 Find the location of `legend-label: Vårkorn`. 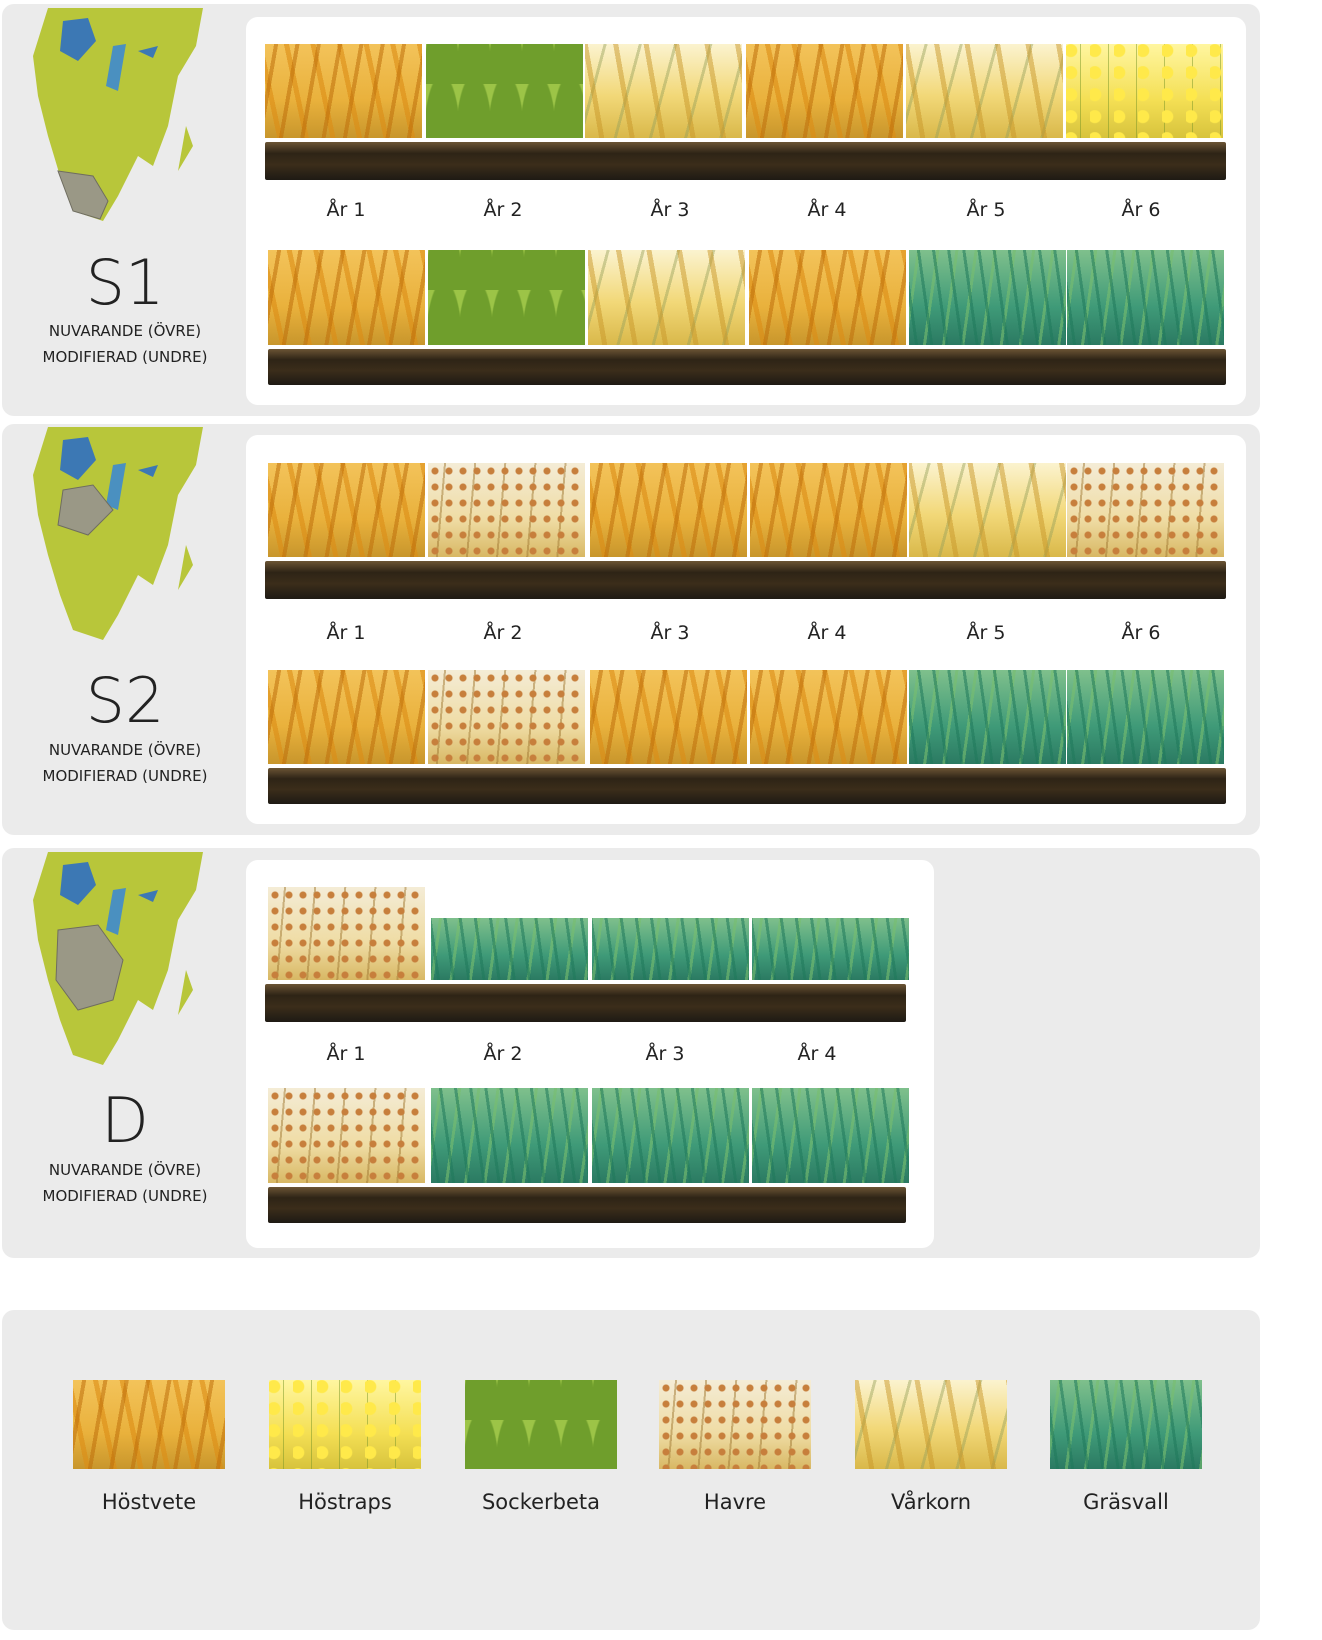

legend-label: Vårkorn is located at coordinates (931, 1502).